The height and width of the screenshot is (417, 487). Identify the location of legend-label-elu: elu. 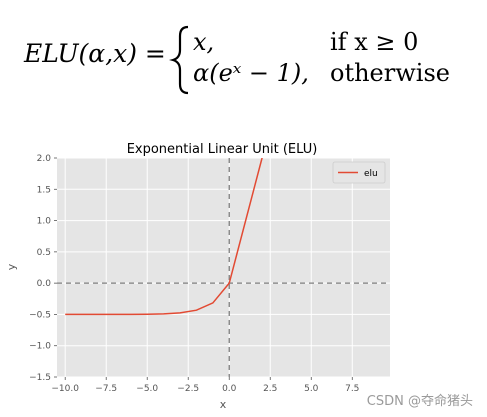
(371, 174).